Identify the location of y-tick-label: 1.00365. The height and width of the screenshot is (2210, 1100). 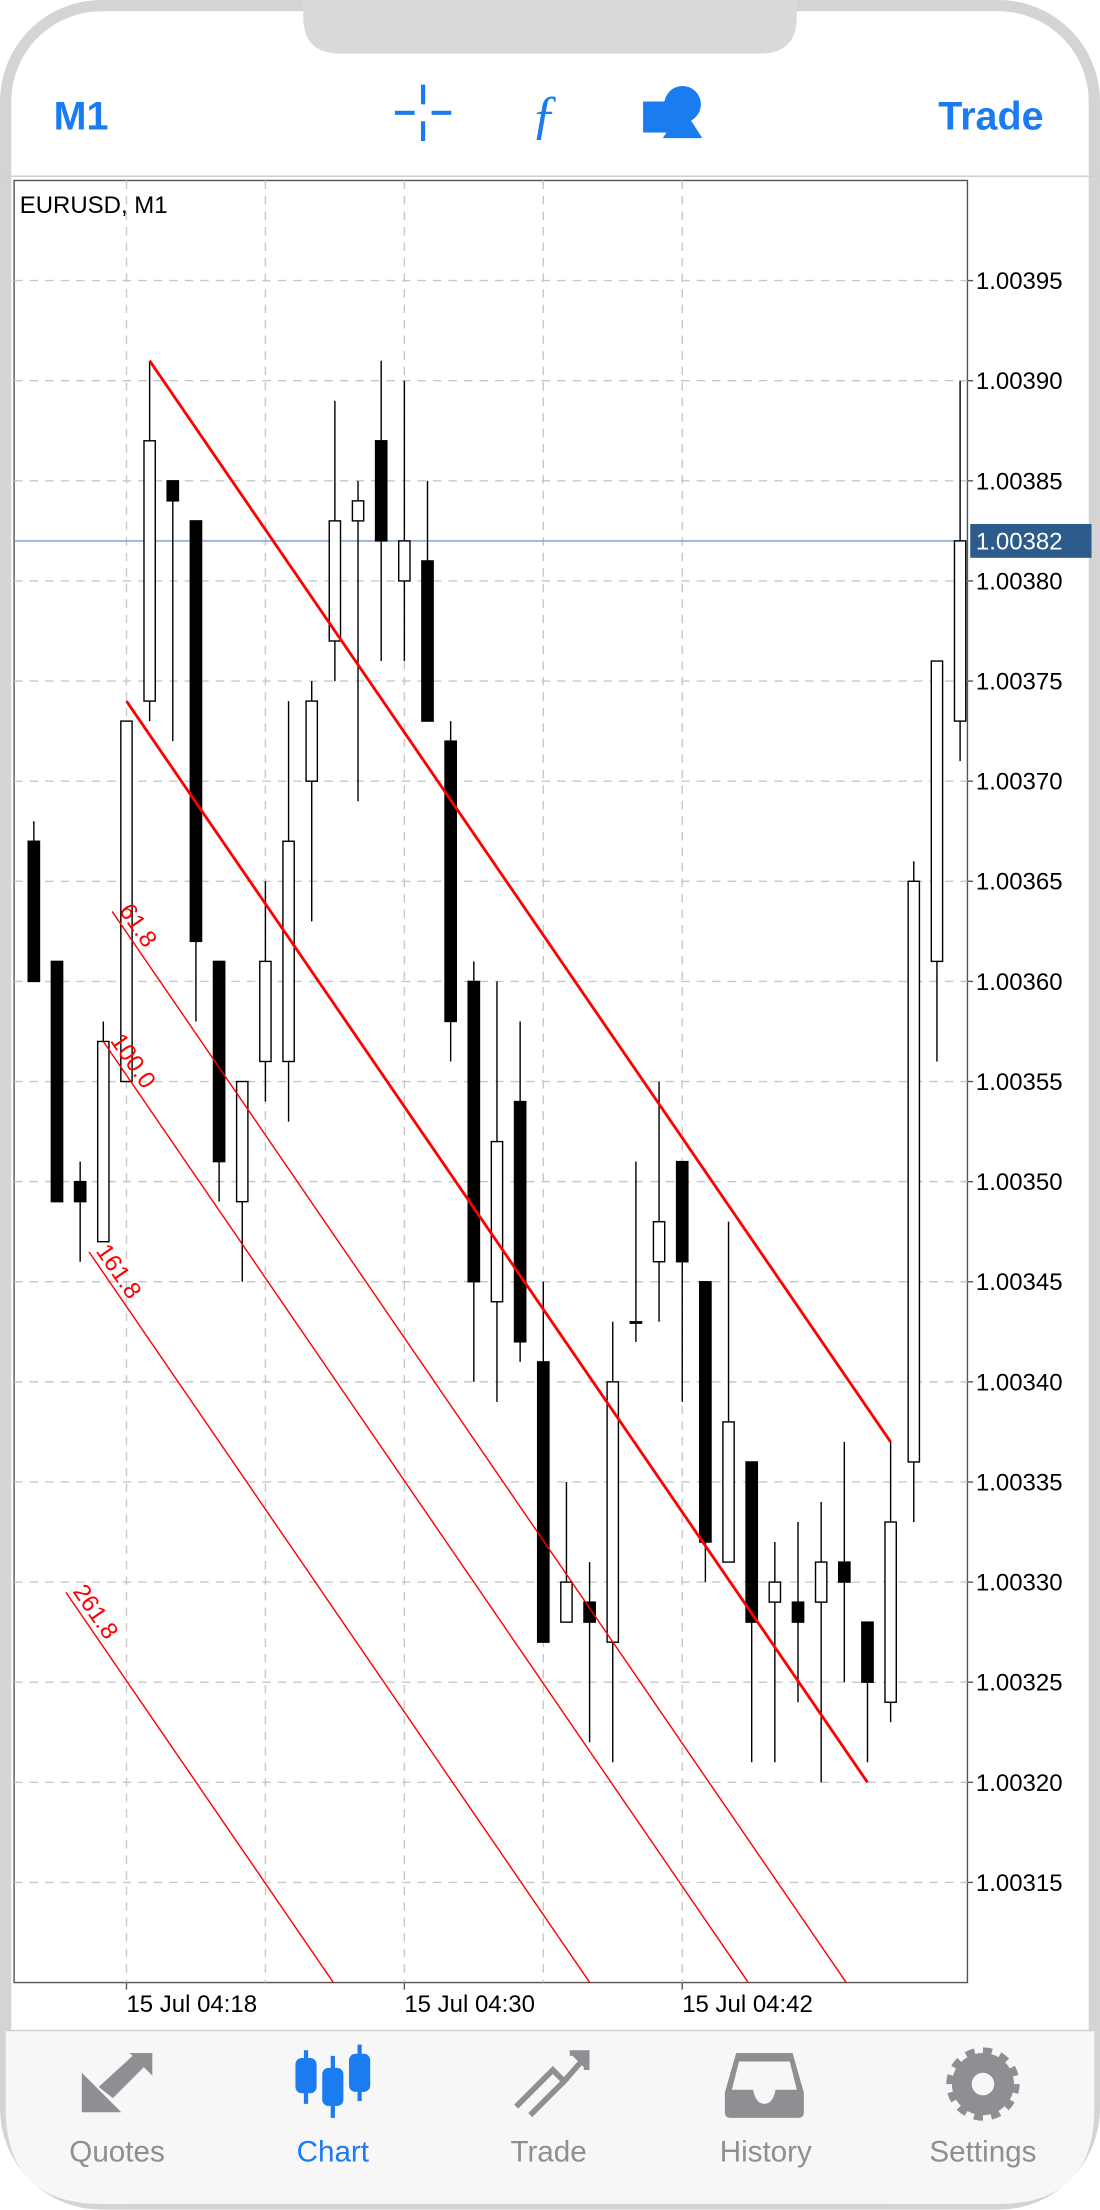
(1019, 882).